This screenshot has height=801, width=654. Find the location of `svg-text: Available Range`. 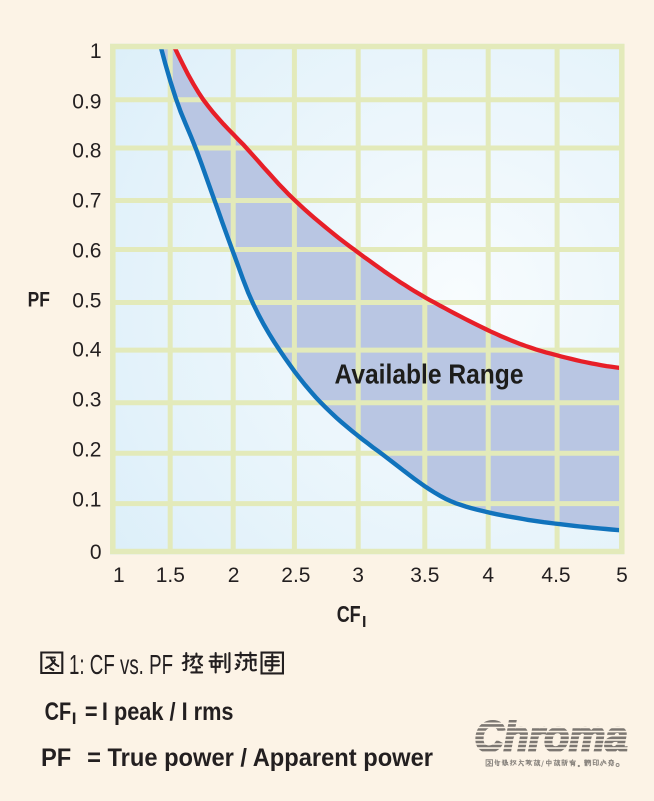

svg-text: Available Range is located at coordinates (429, 373).